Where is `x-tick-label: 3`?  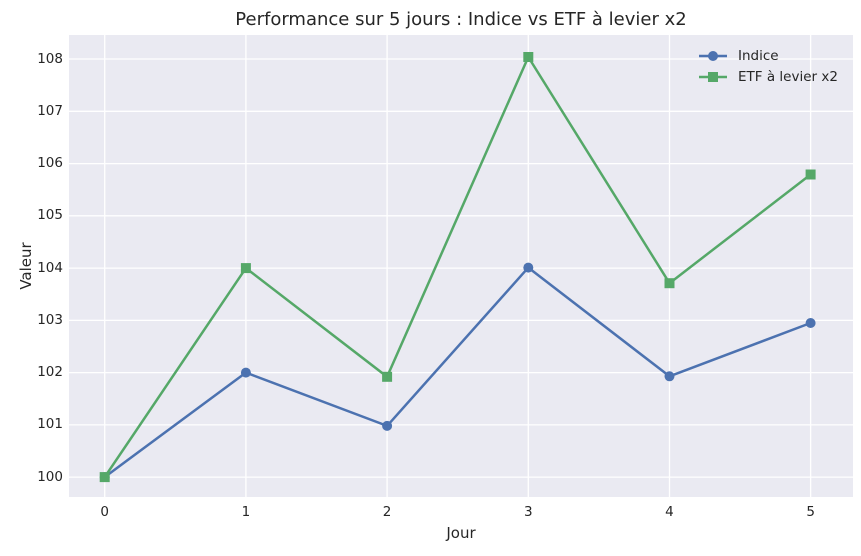
x-tick-label: 3 is located at coordinates (528, 512).